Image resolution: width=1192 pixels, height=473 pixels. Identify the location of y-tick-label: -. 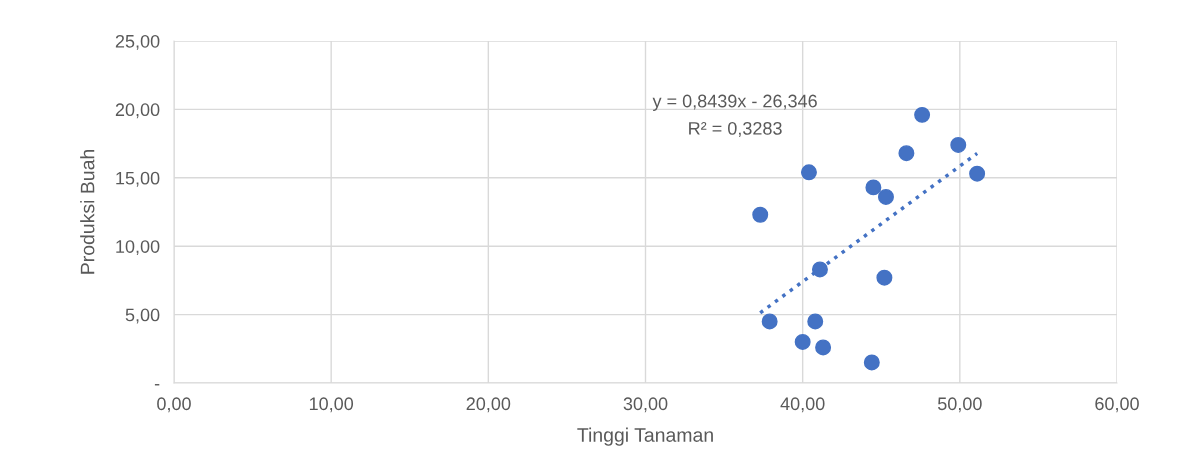
(157, 385).